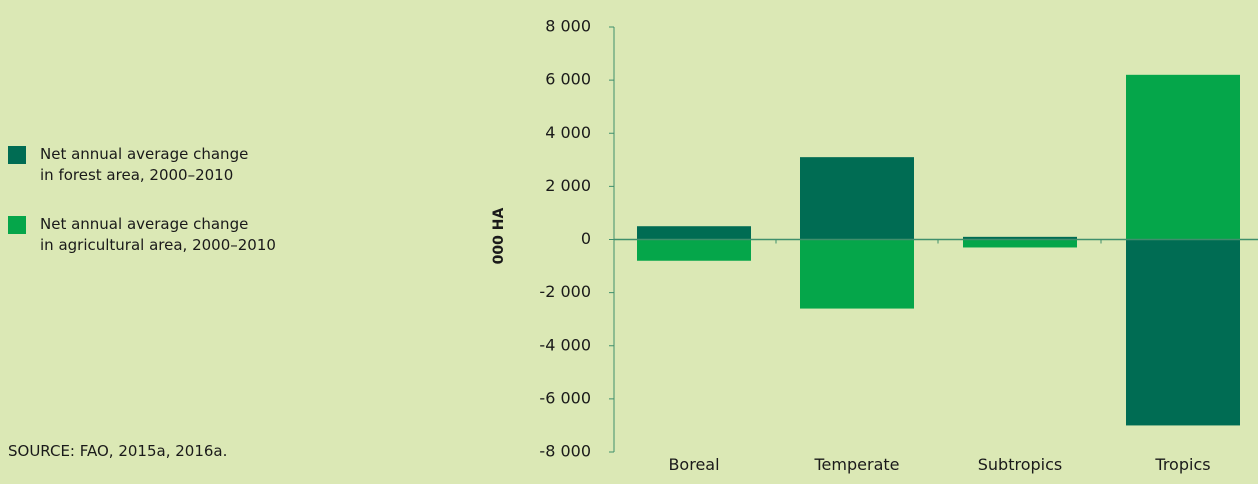  I want to click on y-tick-label: -6 000, so click(565, 397).